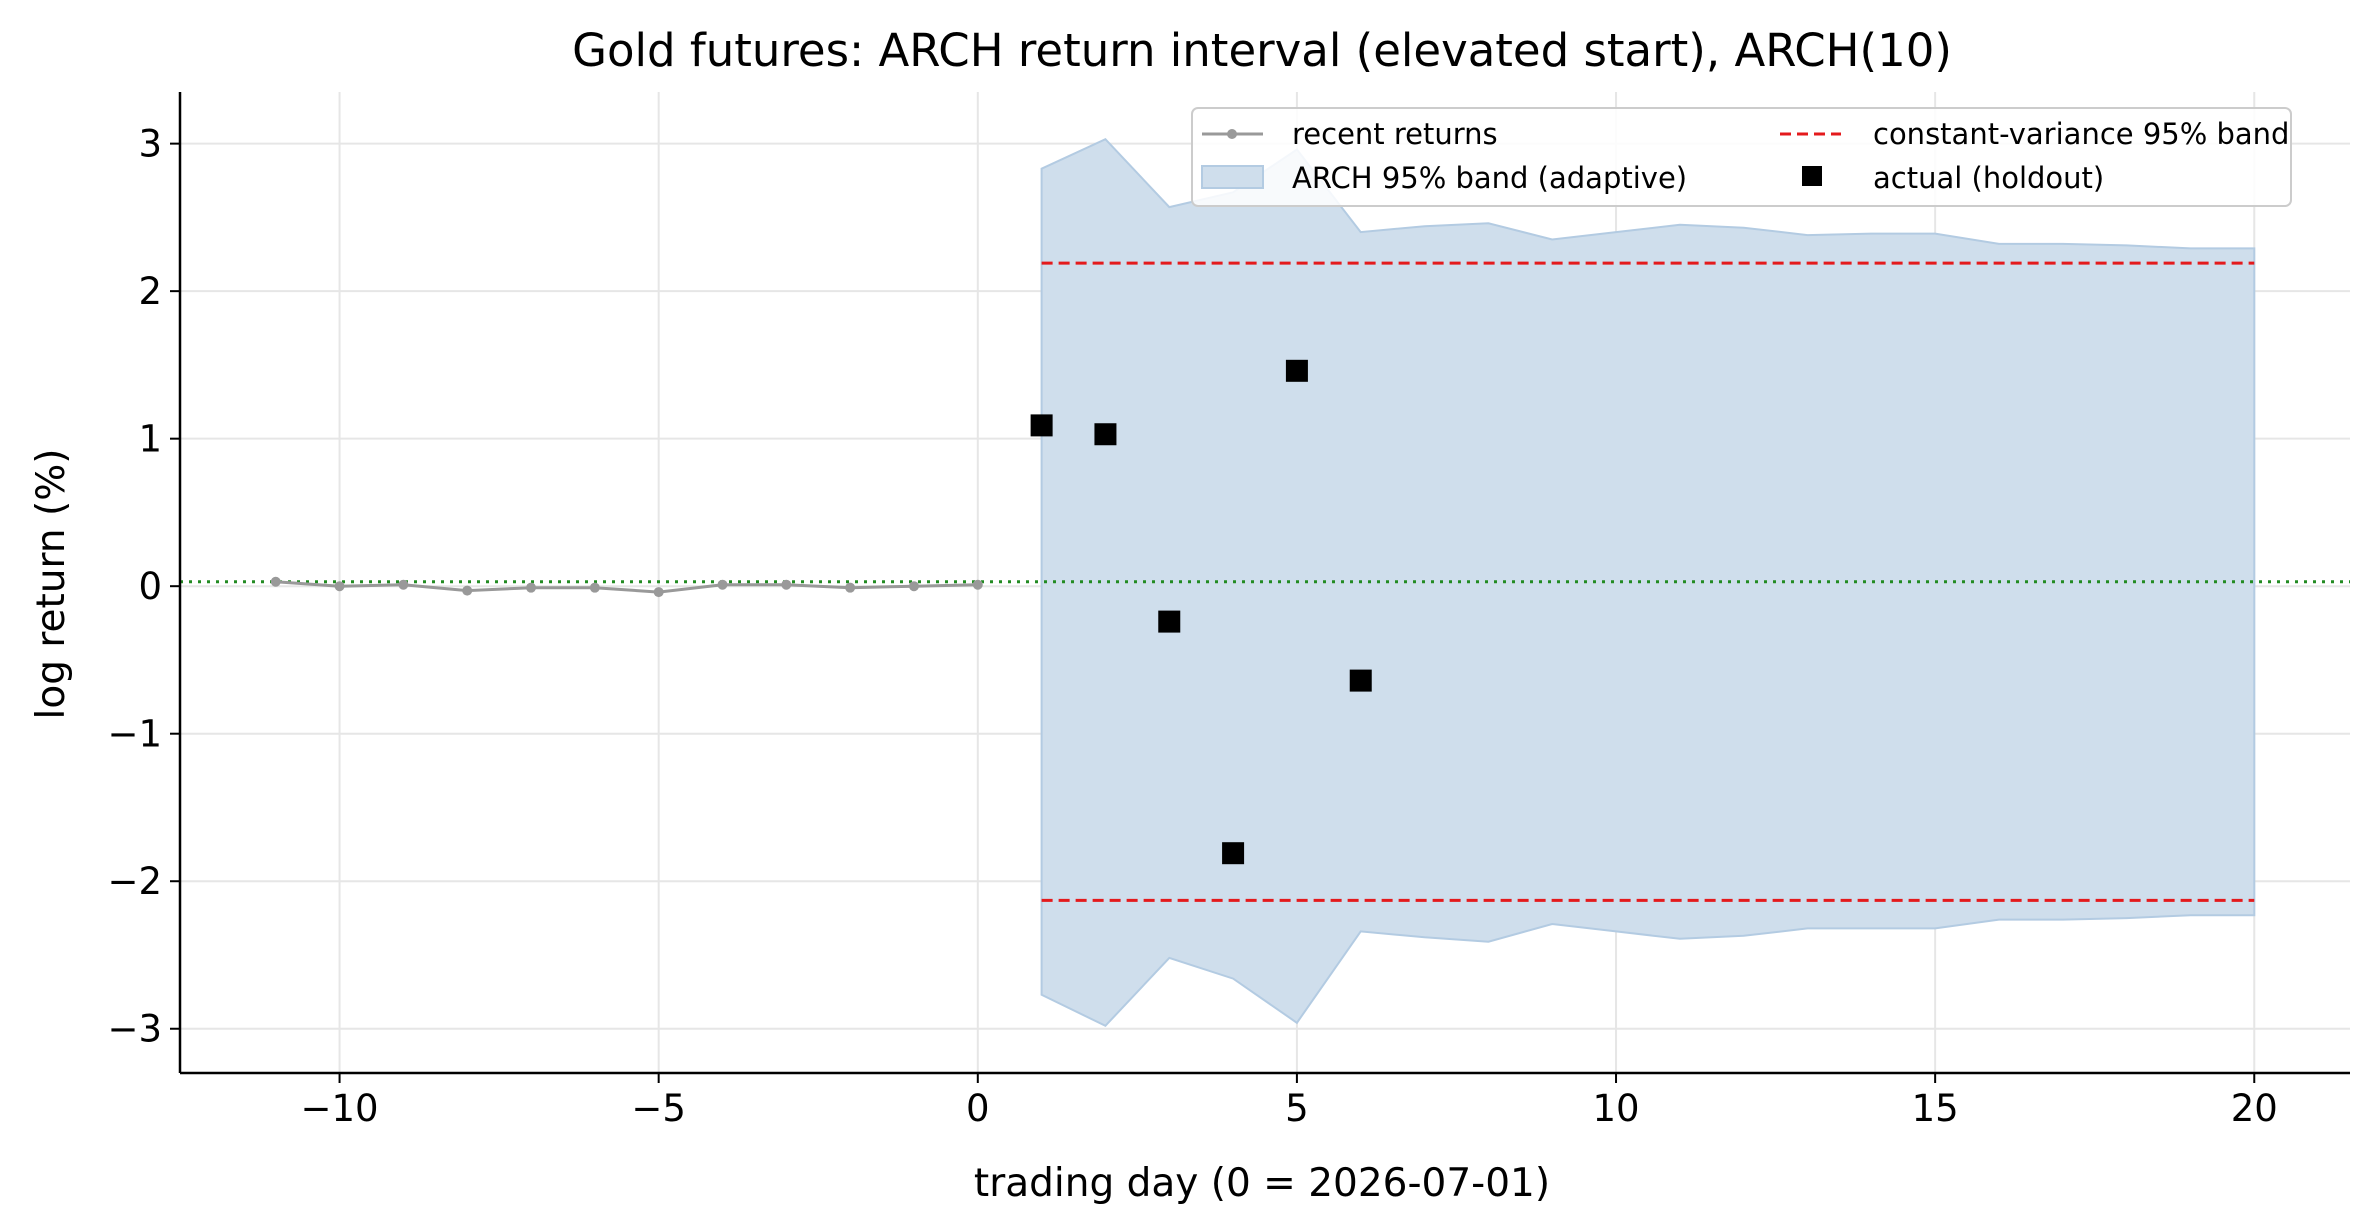 The image size is (2370, 1230). I want to click on y-tick-label: −3, so click(134, 1029).